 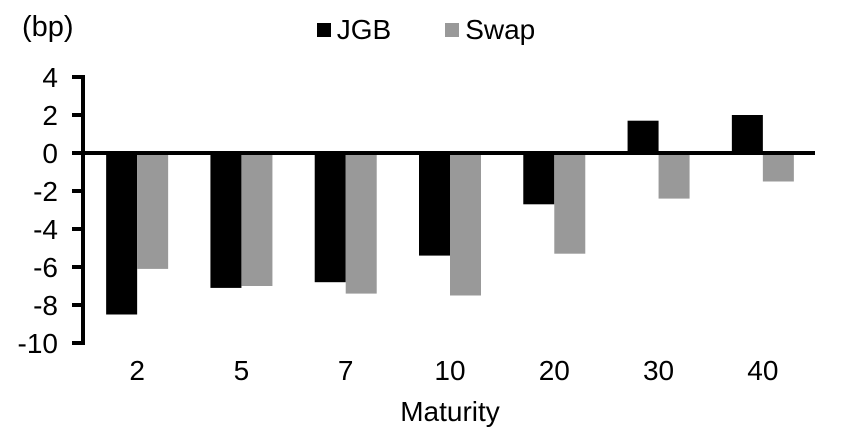 What do you see at coordinates (83, 210) in the screenshot?
I see `y-axis-line` at bounding box center [83, 210].